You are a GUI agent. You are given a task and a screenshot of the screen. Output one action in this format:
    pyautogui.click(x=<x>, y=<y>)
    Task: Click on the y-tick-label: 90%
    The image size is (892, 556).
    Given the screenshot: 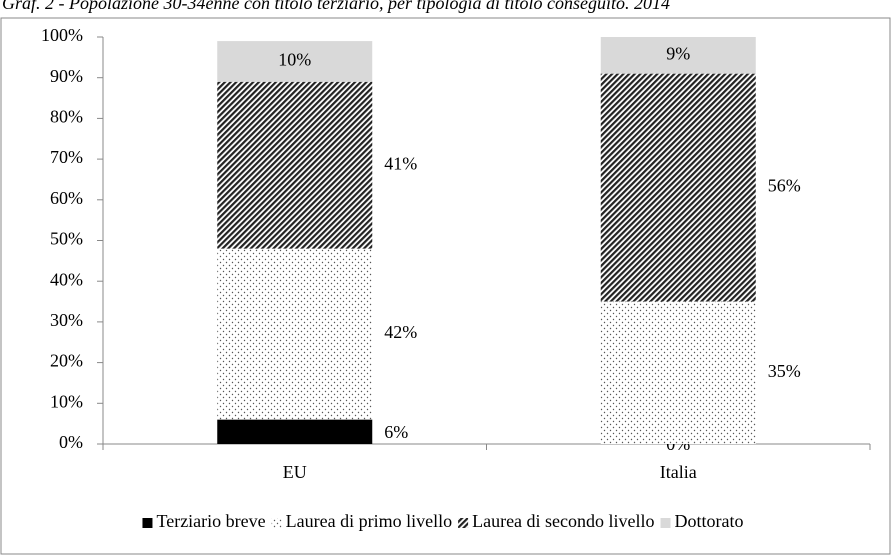 What is the action you would take?
    pyautogui.click(x=66, y=76)
    